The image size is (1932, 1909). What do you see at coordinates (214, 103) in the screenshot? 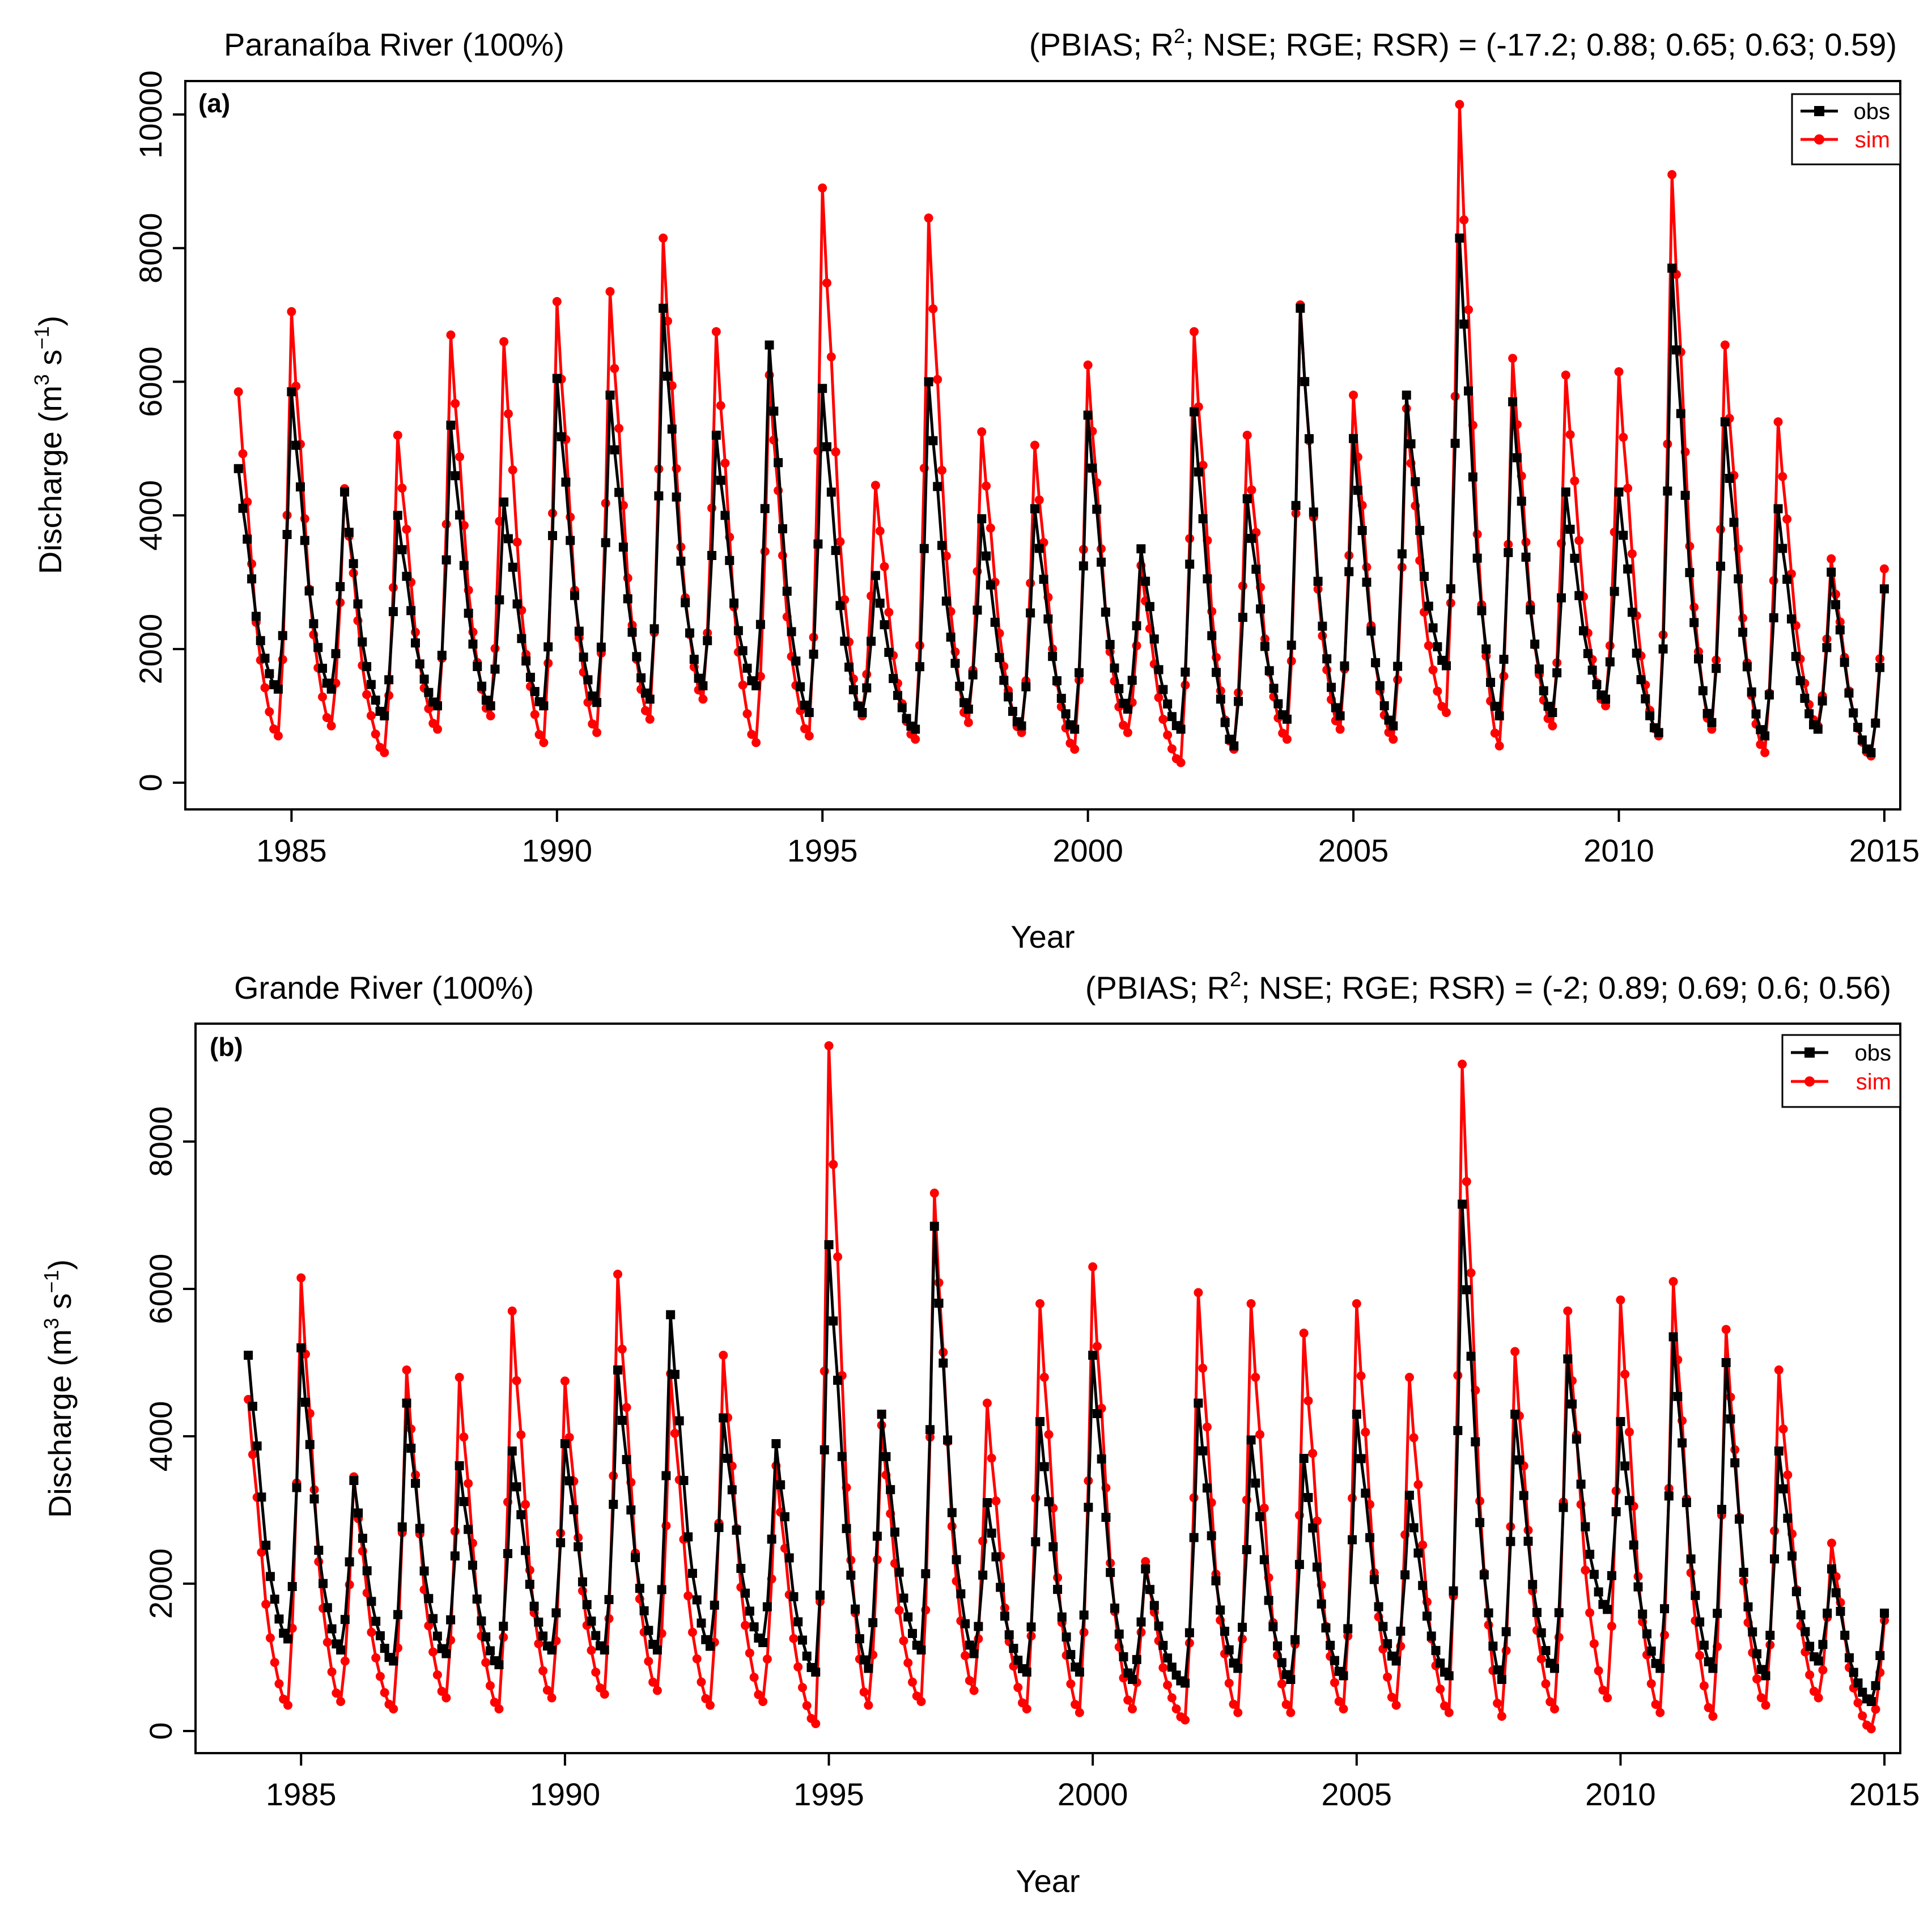
I see `panel-label: (a)` at bounding box center [214, 103].